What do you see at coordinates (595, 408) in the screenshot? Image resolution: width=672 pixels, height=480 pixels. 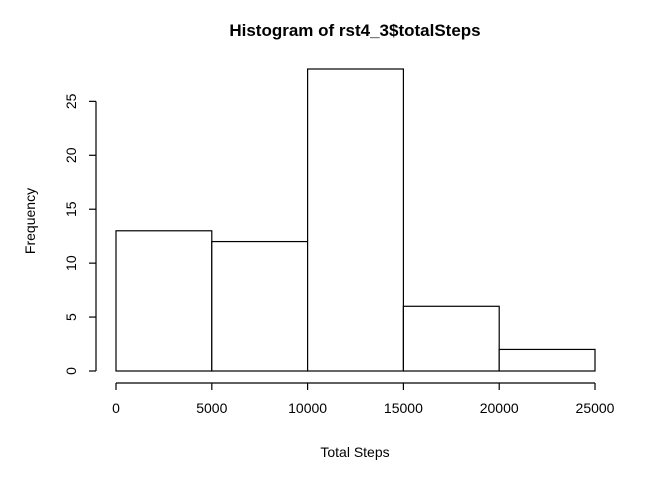 I see `x-tick-label-5: 25000` at bounding box center [595, 408].